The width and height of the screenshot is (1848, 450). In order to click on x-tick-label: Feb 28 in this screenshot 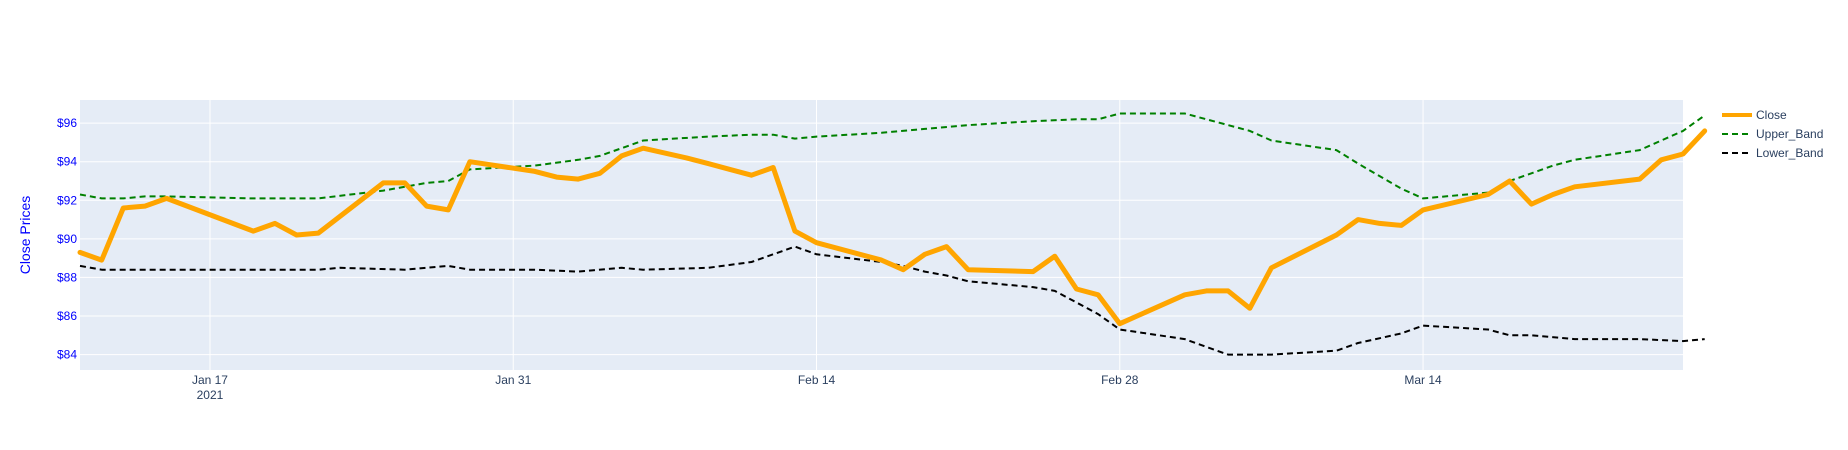, I will do `click(1120, 380)`.